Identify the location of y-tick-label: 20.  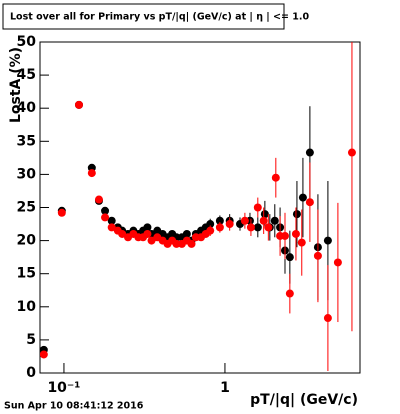
(27, 241).